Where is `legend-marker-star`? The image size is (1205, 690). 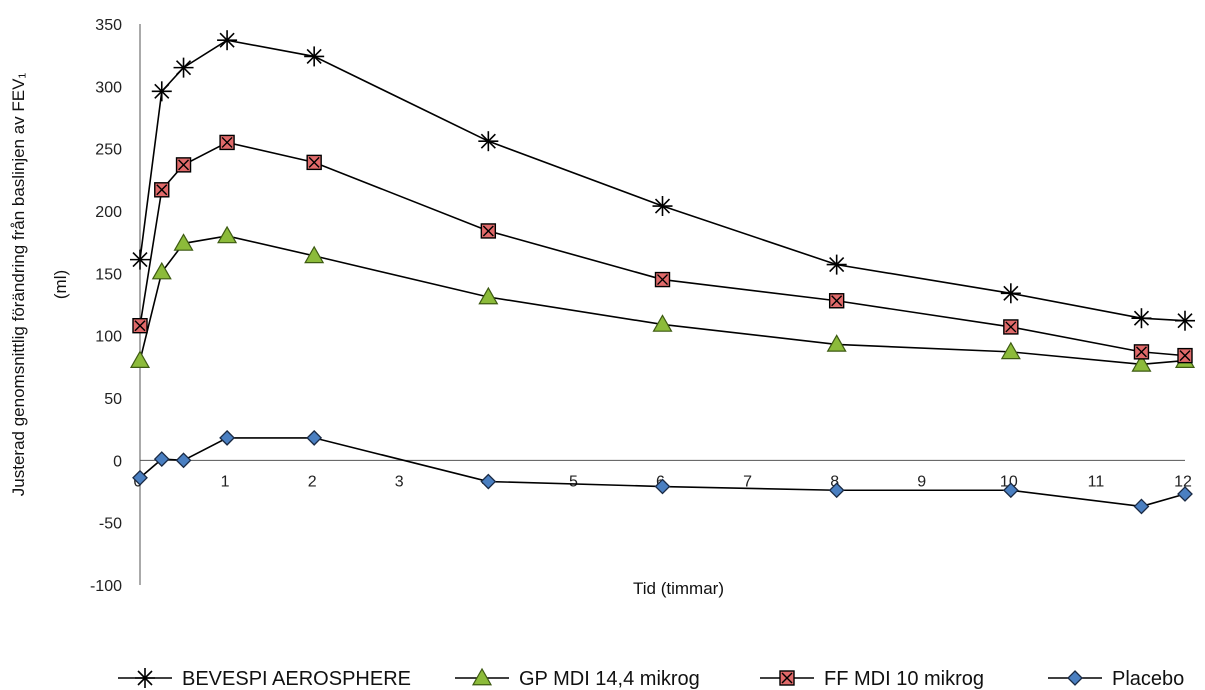
legend-marker-star is located at coordinates (145, 678).